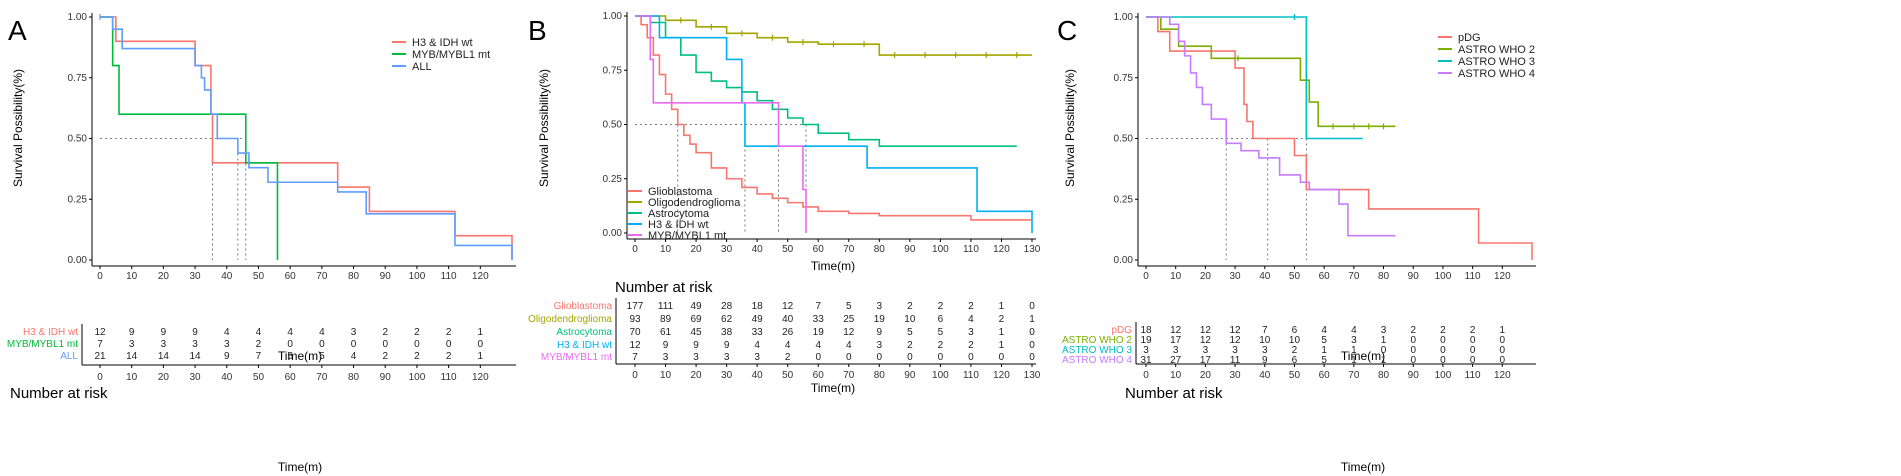  Describe the element at coordinates (570, 319) in the screenshot. I see `risk-row-label: Oligodendroglioma` at that location.